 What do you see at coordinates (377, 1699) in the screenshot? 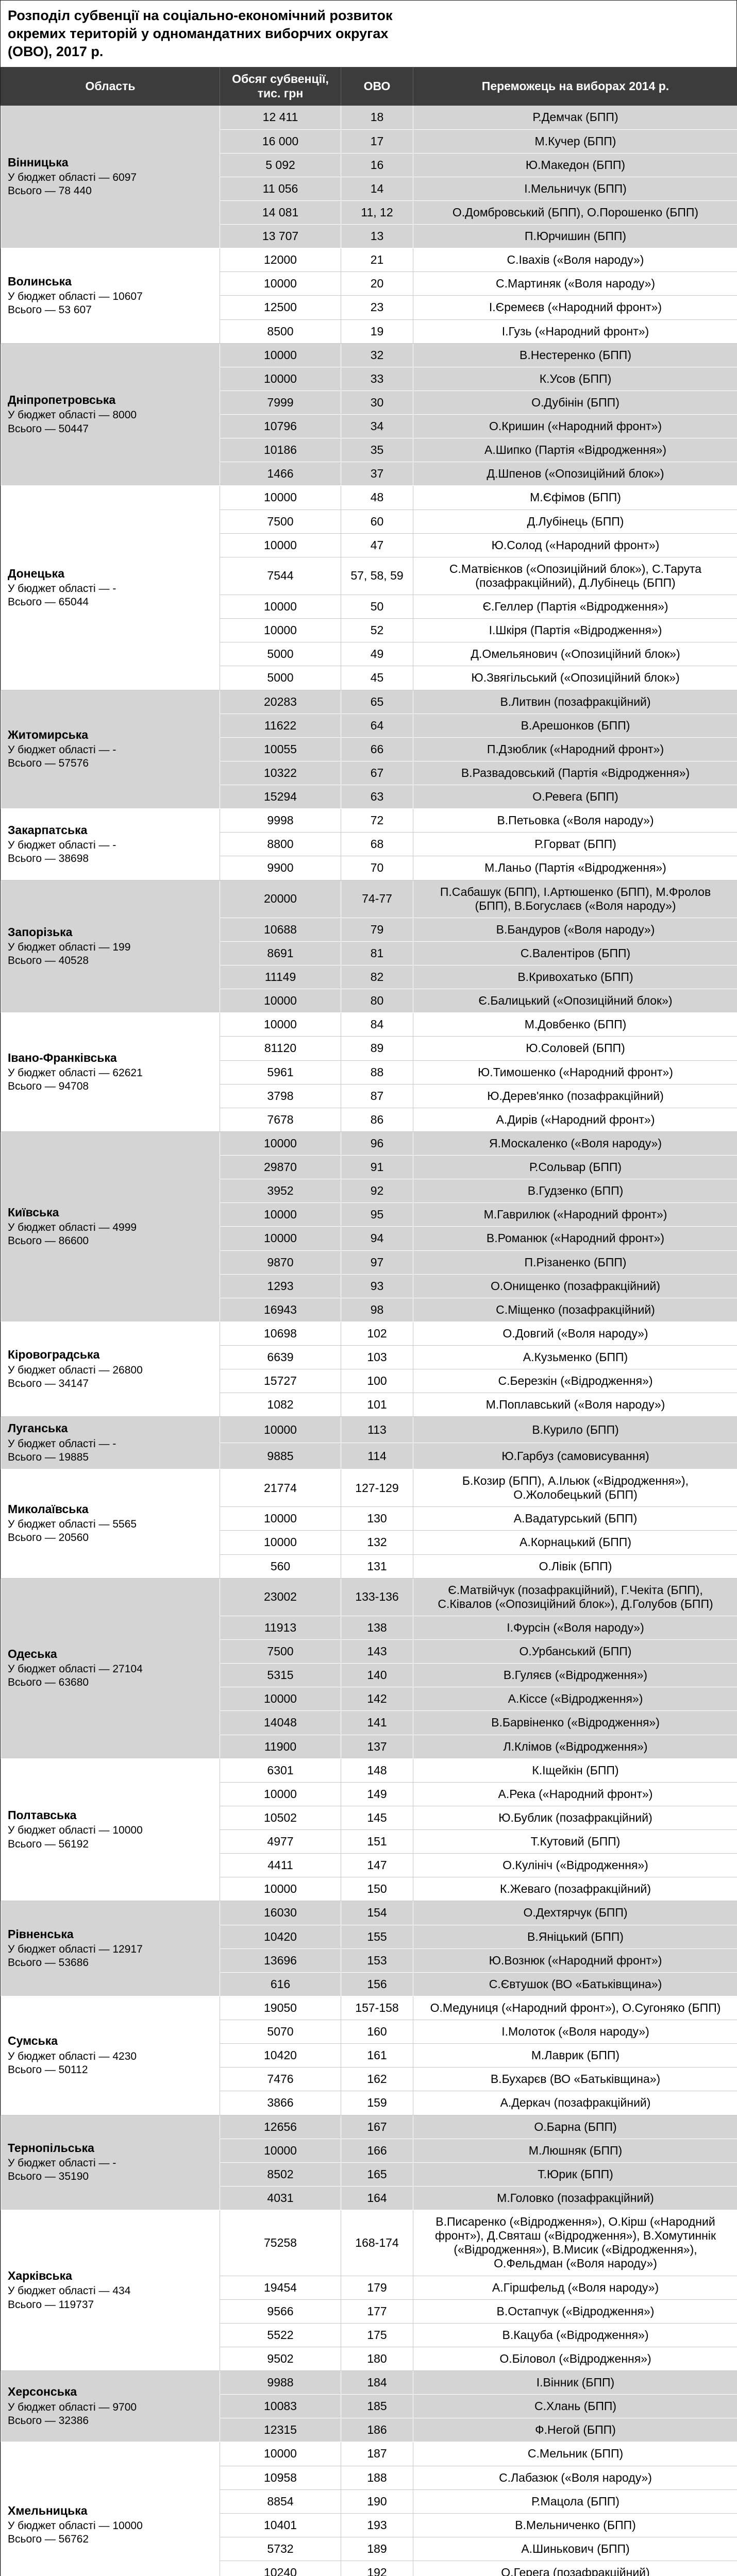
I see `ovo-cell: 142` at bounding box center [377, 1699].